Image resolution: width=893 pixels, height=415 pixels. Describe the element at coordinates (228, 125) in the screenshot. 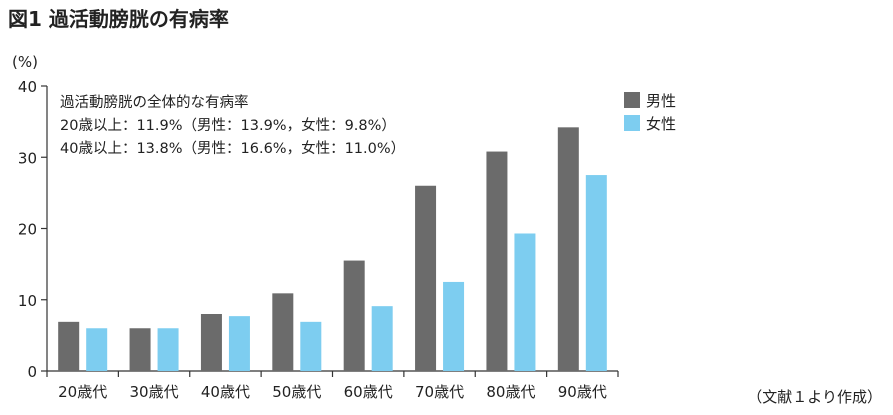

I see `annotation-20plus: 20歳以上：11.9%（男性：13.9%，女性：9.8%）` at that location.